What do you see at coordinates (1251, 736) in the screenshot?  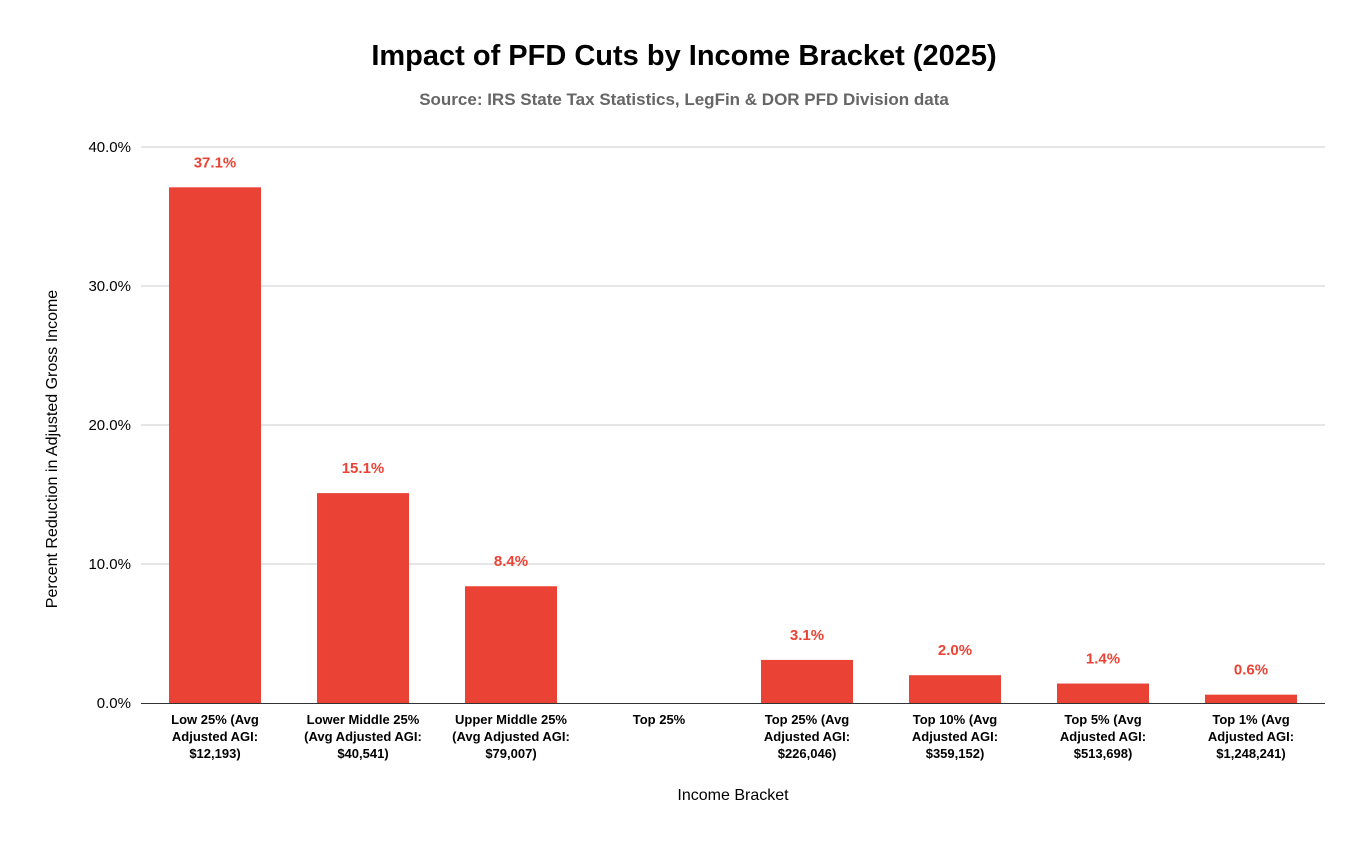 I see `x-category-label: Top 1% (Avg Adjusted AGI: $1,248,241)` at bounding box center [1251, 736].